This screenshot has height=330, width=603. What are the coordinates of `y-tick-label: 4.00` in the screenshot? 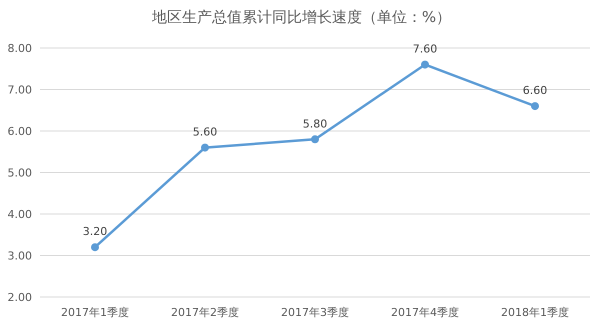 It's located at (20, 214).